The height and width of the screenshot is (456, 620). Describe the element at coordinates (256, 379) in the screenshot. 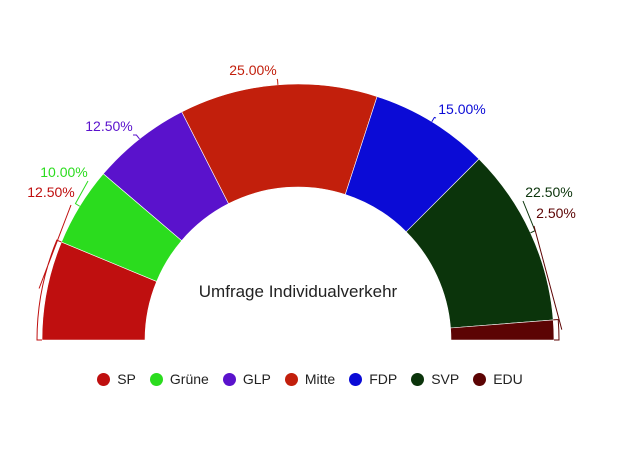

I see `legend-label: GLP` at that location.